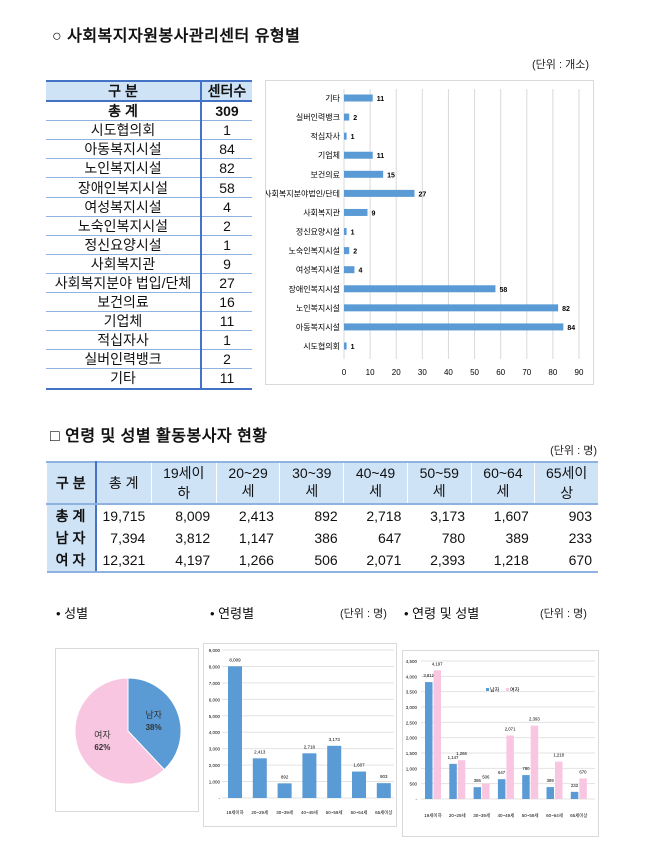 This screenshot has height=856, width=669. What do you see at coordinates (502, 483) in the screenshot?
I see `header-cell: 60~64세` at bounding box center [502, 483].